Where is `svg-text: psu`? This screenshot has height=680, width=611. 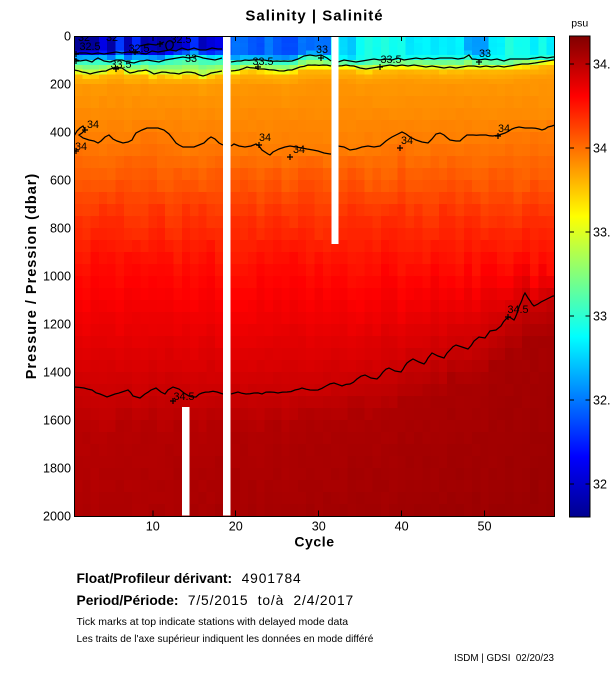 svg-text: psu is located at coordinates (579, 24).